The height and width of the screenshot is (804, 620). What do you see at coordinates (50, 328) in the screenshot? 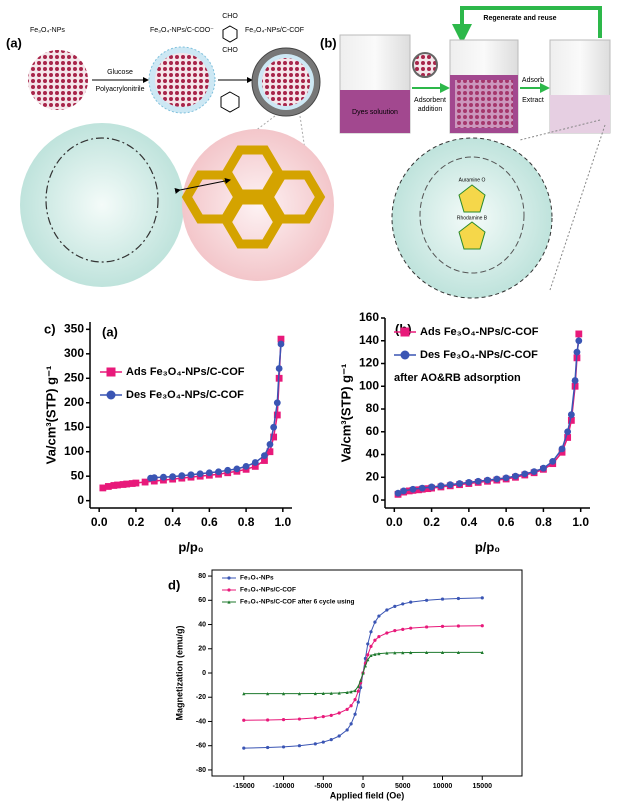
I see `figure-label: c)` at bounding box center [50, 328].